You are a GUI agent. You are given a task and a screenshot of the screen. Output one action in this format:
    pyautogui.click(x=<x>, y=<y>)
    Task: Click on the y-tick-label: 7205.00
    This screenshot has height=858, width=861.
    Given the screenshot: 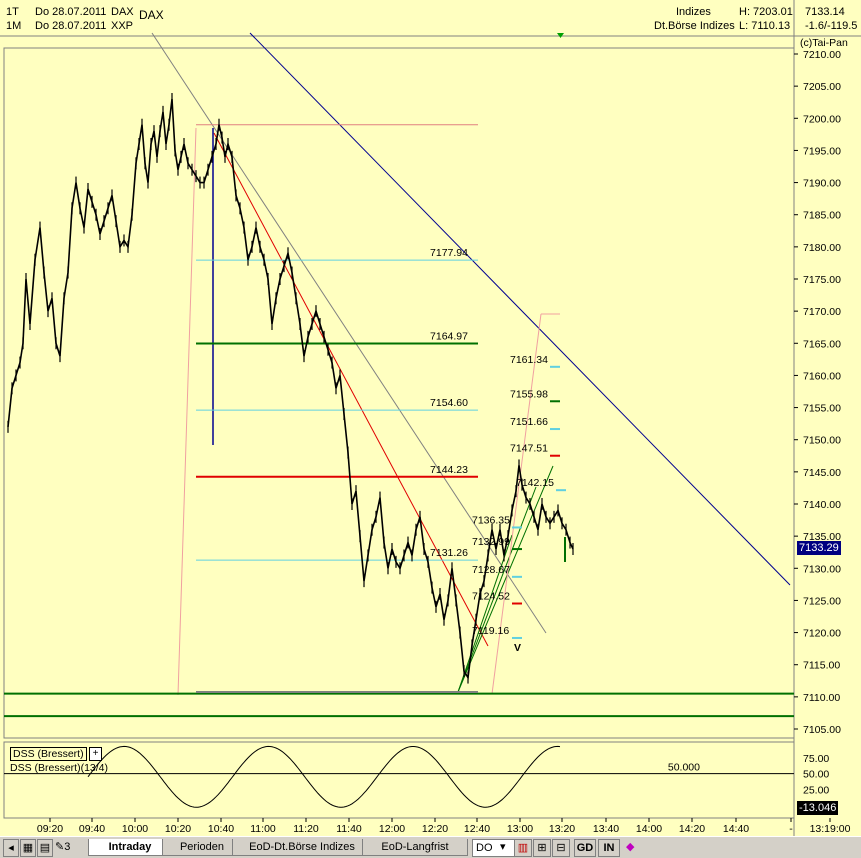 What is the action you would take?
    pyautogui.click(x=822, y=87)
    